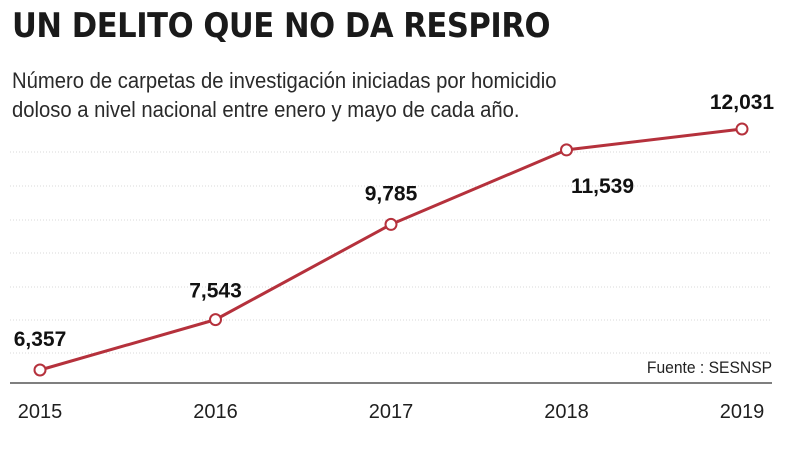  I want to click on x-tick-label-2018: 2018, so click(566, 412).